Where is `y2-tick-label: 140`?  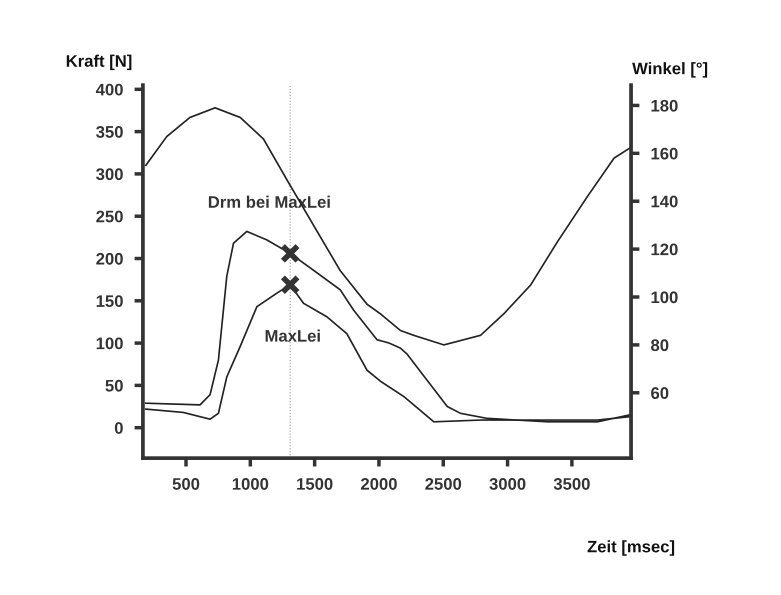 y2-tick-label: 140 is located at coordinates (665, 202).